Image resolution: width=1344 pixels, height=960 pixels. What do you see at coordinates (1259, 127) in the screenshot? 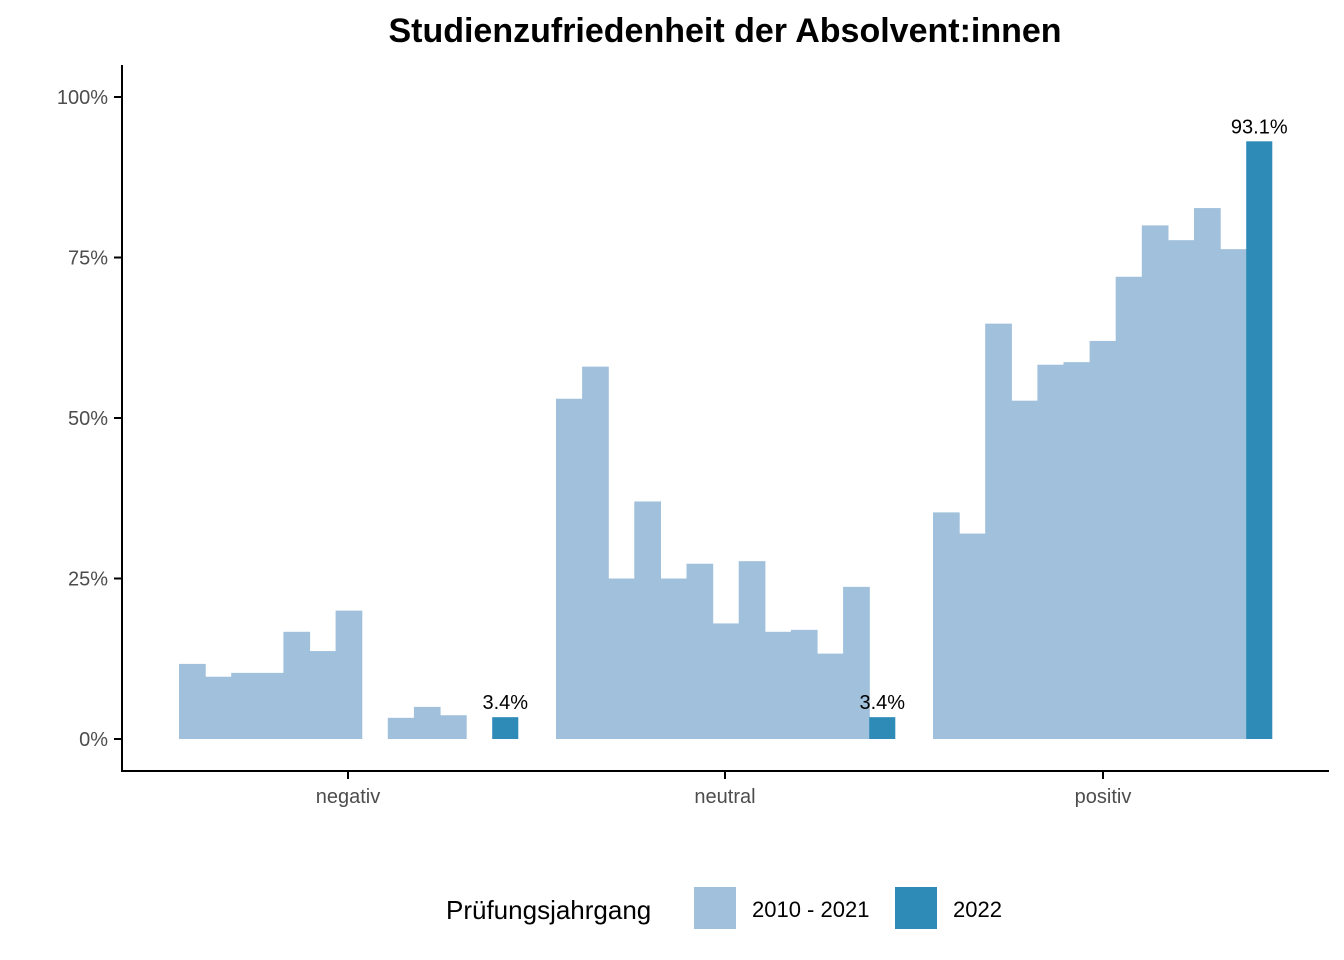
I see `data-label-positiv-2022: 93.1%` at bounding box center [1259, 127].